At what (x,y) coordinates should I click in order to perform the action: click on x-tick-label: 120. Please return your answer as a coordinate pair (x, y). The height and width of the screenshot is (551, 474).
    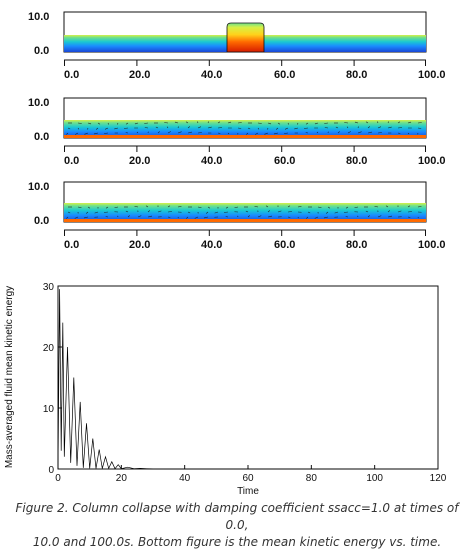
    Looking at the image, I should click on (438, 478).